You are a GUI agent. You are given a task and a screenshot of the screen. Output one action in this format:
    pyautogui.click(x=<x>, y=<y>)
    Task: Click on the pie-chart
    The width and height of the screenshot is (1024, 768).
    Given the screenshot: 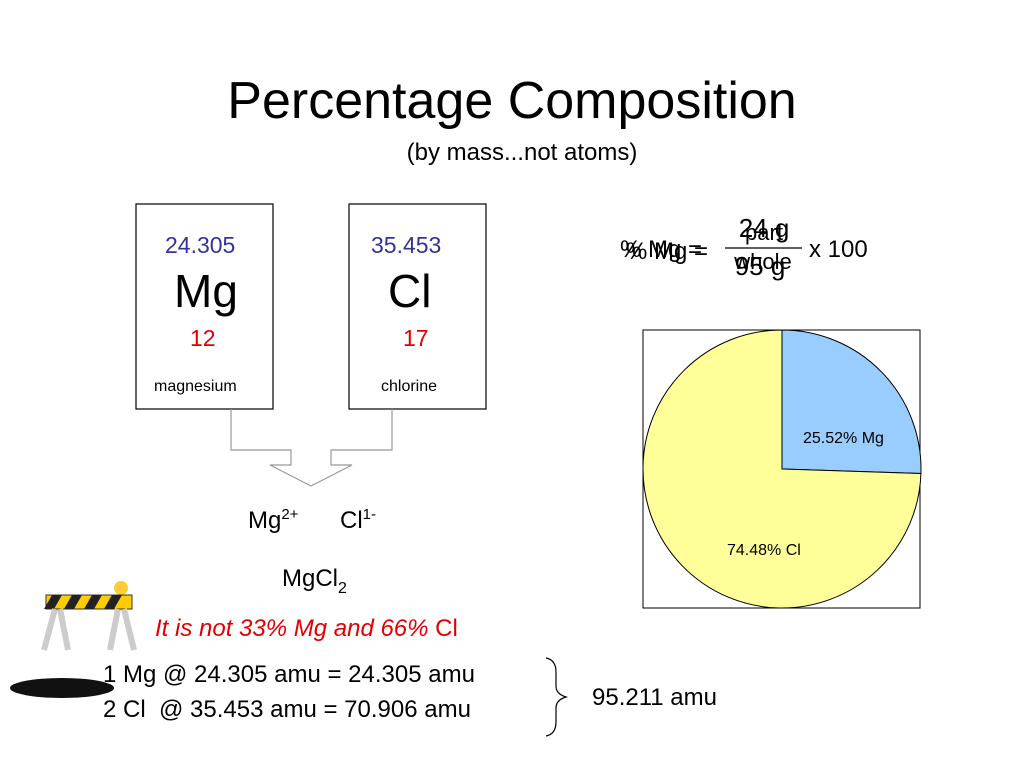 What is the action you would take?
    pyautogui.click(x=782, y=469)
    